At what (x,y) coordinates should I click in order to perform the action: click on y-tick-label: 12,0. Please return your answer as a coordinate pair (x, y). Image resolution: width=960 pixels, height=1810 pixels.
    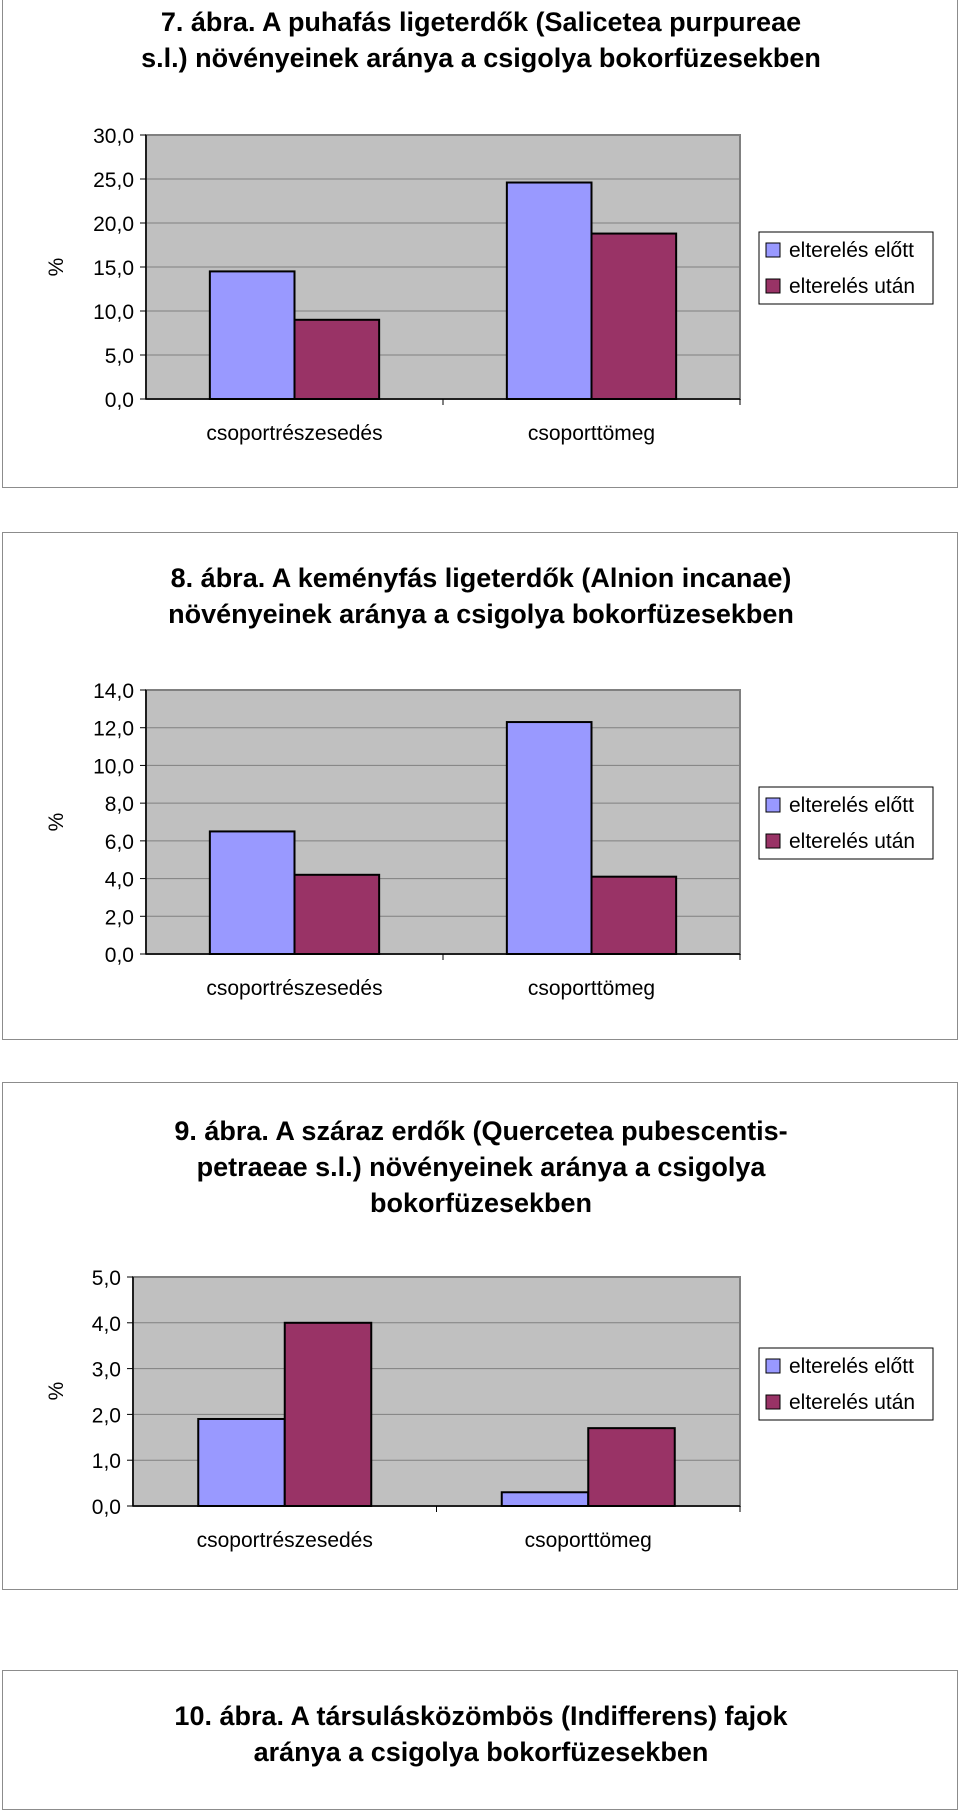
    Looking at the image, I should click on (113, 729).